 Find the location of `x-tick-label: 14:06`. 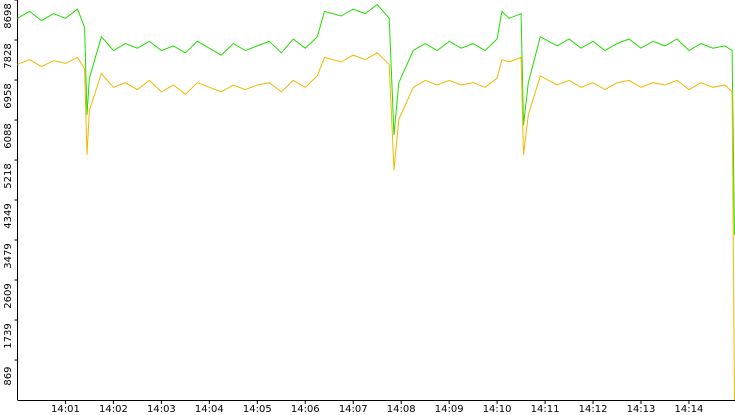

x-tick-label: 14:06 is located at coordinates (305, 409).